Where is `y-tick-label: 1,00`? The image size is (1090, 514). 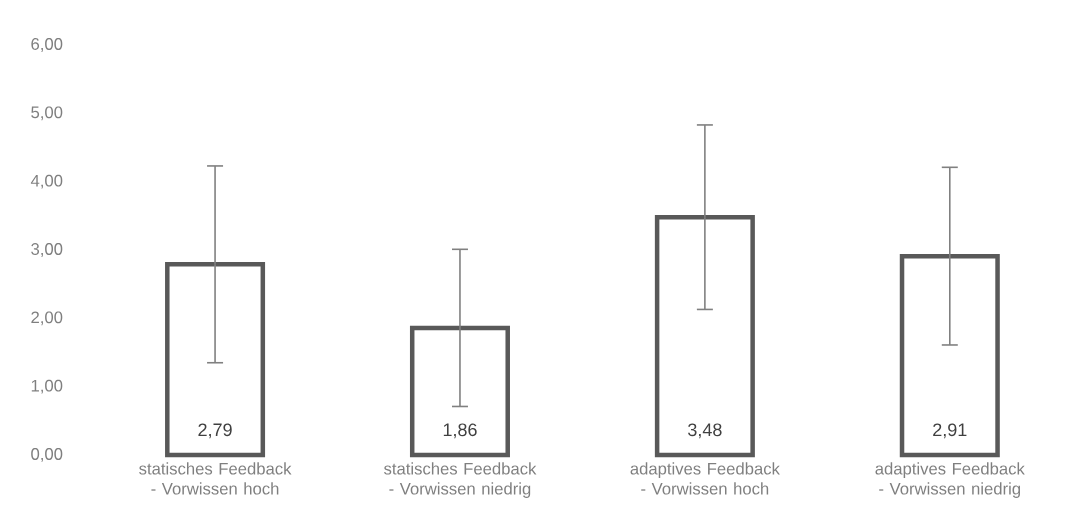 y-tick-label: 1,00 is located at coordinates (47, 386).